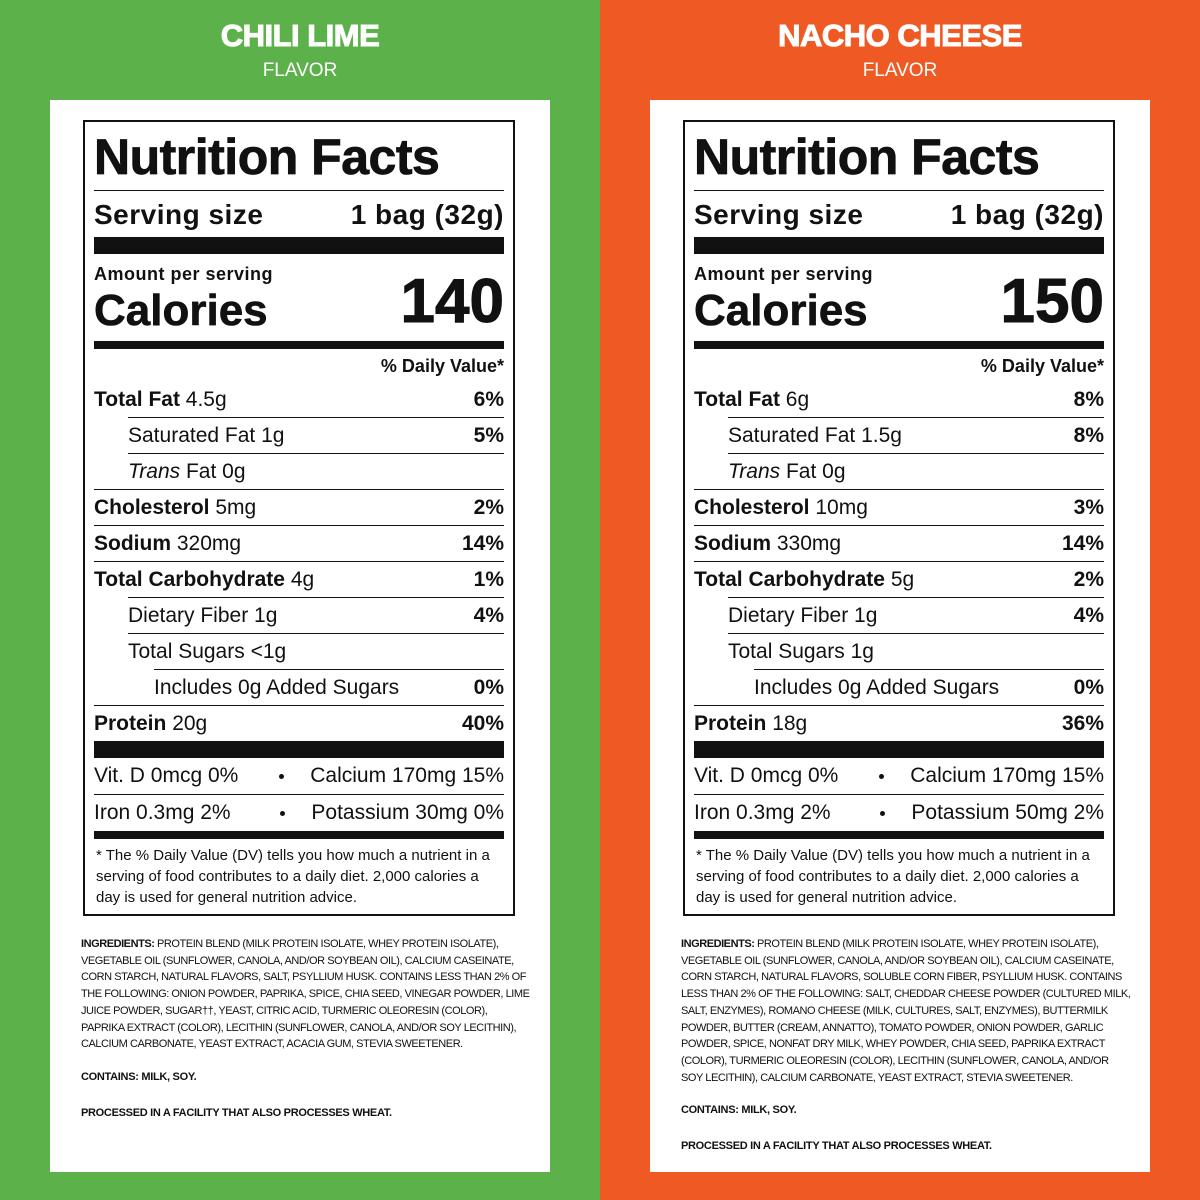 This screenshot has width=1200, height=1200. Describe the element at coordinates (718, 944) in the screenshot. I see `ingredients-label: INGREDIENTS:` at that location.